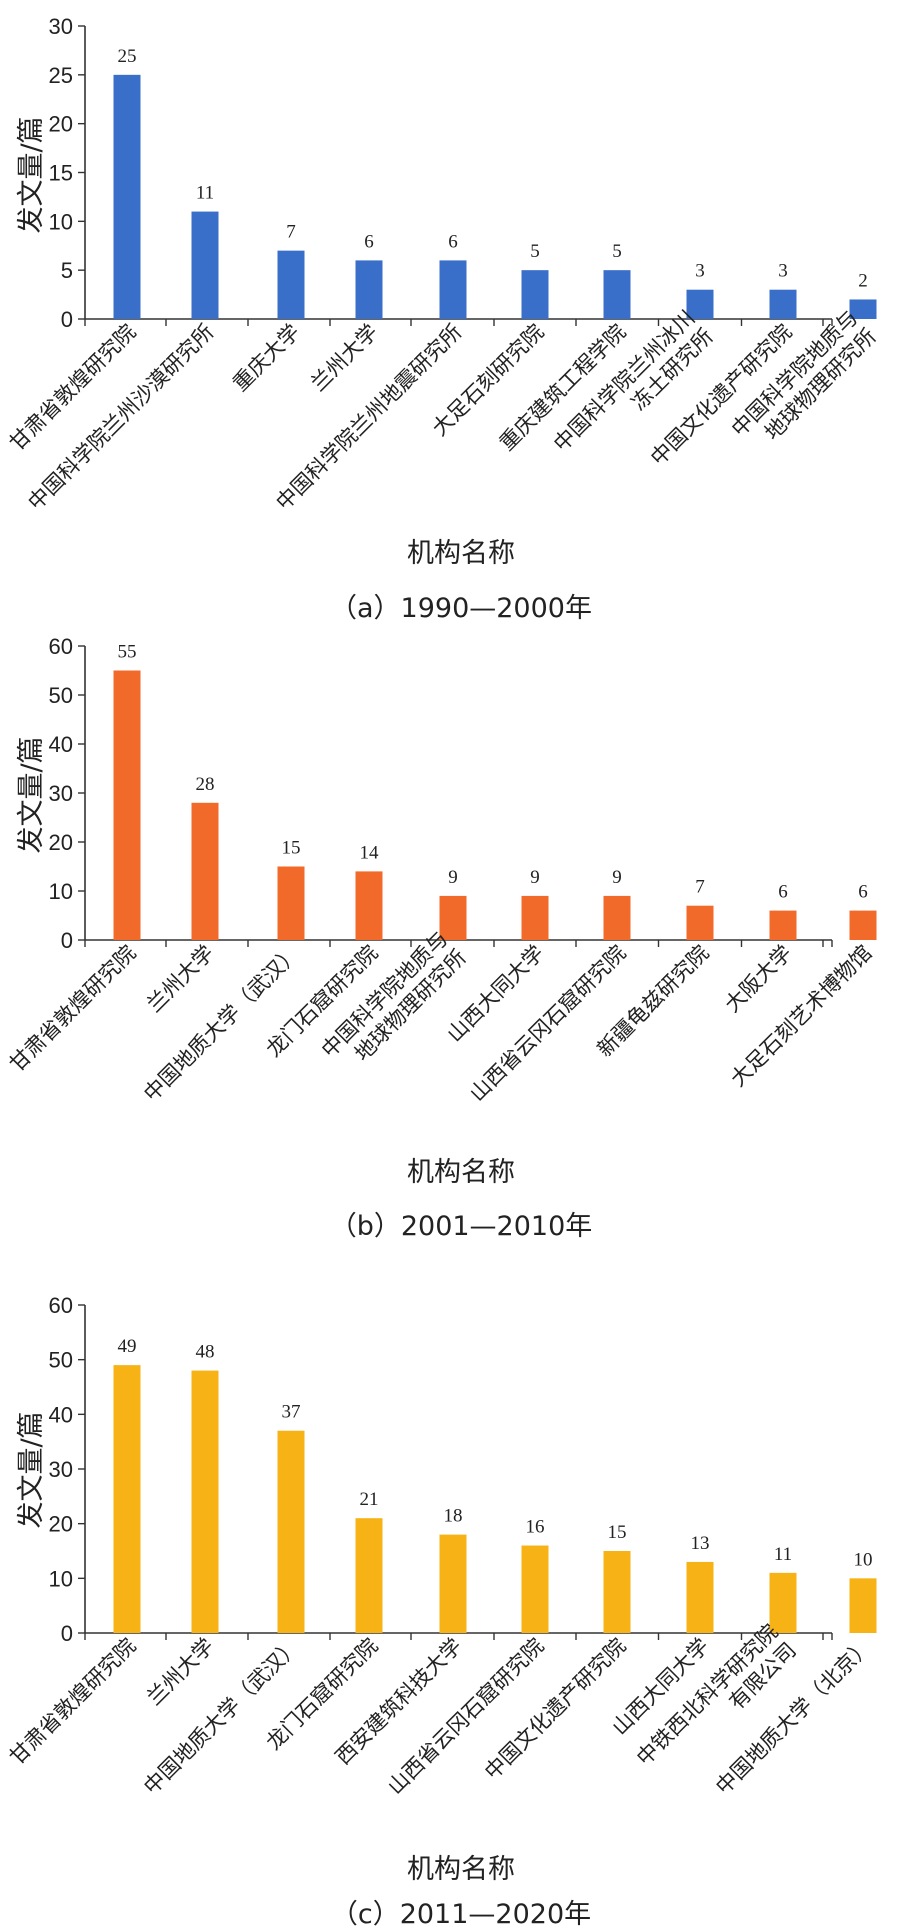  Describe the element at coordinates (205, 1352) in the screenshot. I see `bar-value-label: 48` at that location.